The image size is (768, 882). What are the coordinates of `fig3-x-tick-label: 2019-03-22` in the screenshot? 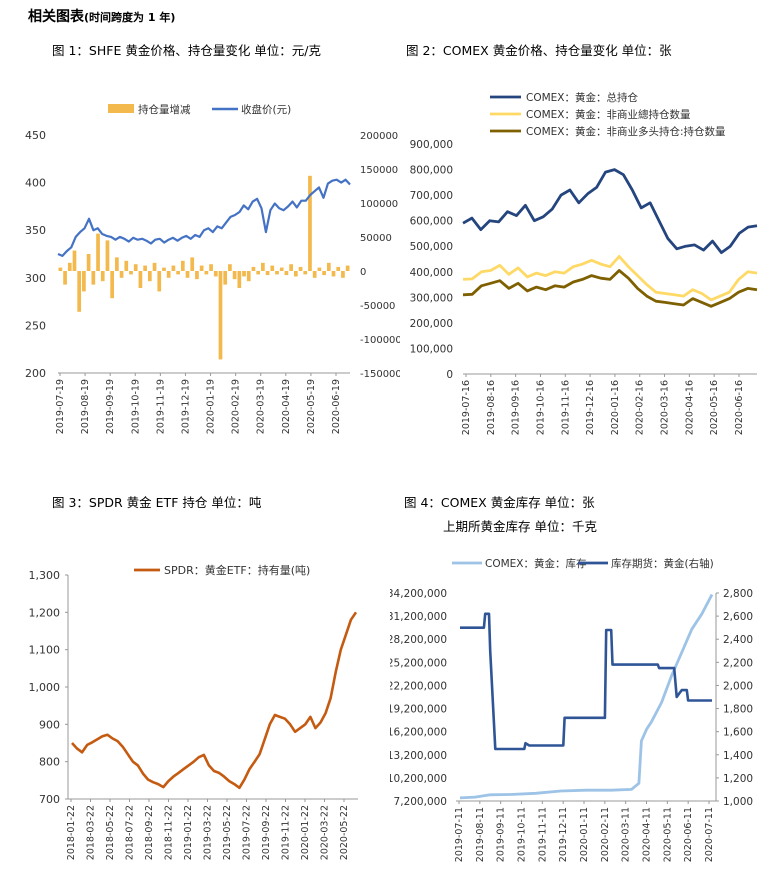 It's located at (208, 832).